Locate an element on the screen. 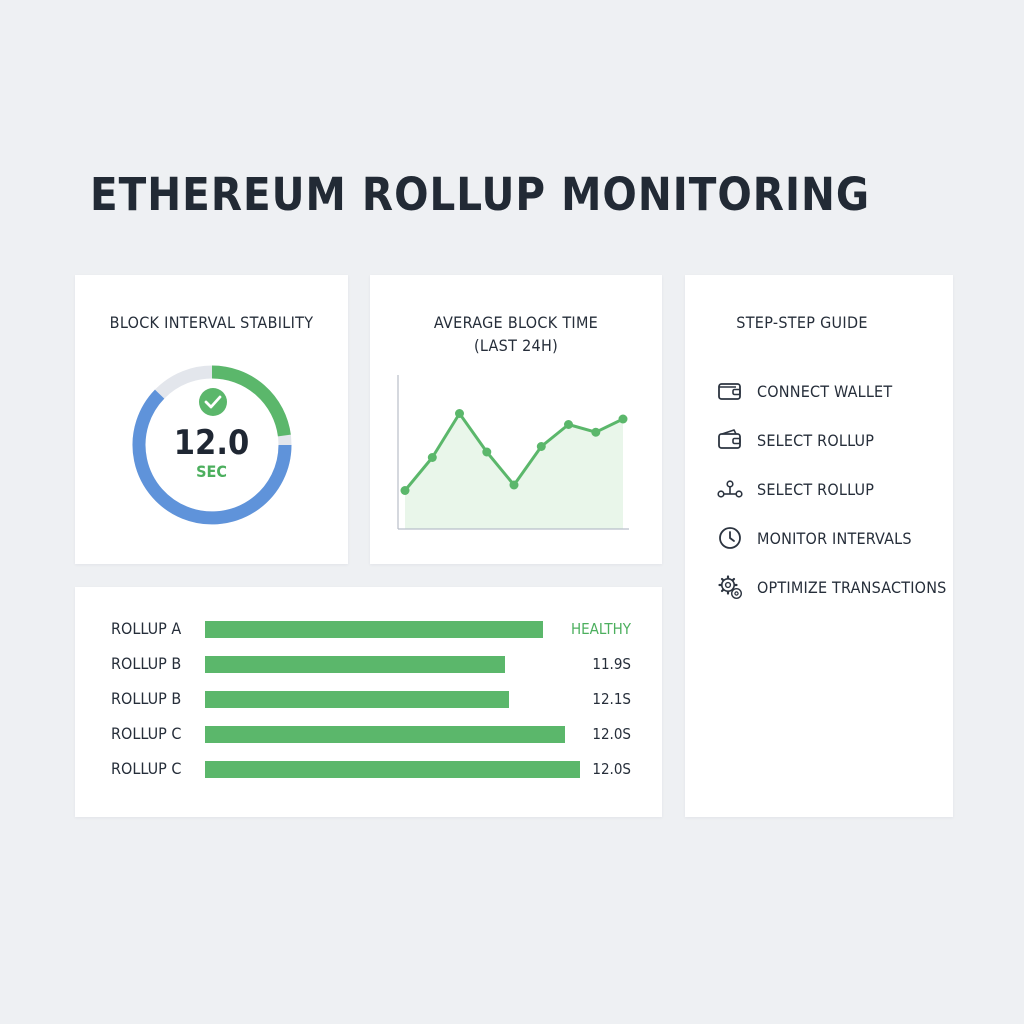  rollup-row: ROLLUP B 11.9S is located at coordinates (368, 664).